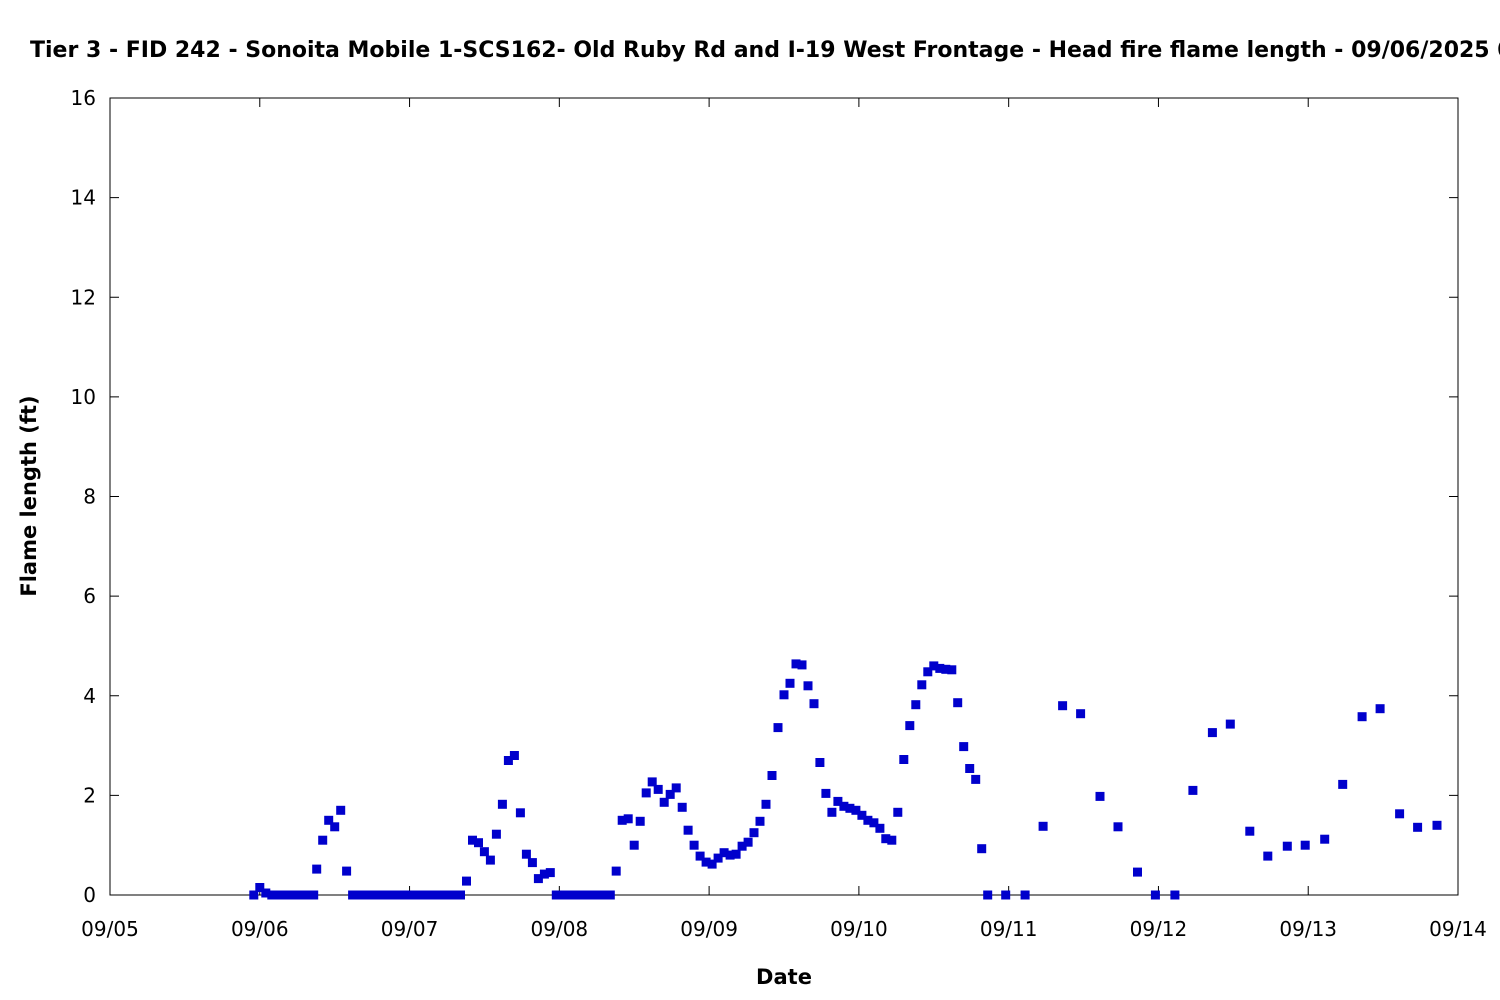 This screenshot has width=1500, height=1000. Describe the element at coordinates (83, 397) in the screenshot. I see `y-tick-label: 10` at that location.